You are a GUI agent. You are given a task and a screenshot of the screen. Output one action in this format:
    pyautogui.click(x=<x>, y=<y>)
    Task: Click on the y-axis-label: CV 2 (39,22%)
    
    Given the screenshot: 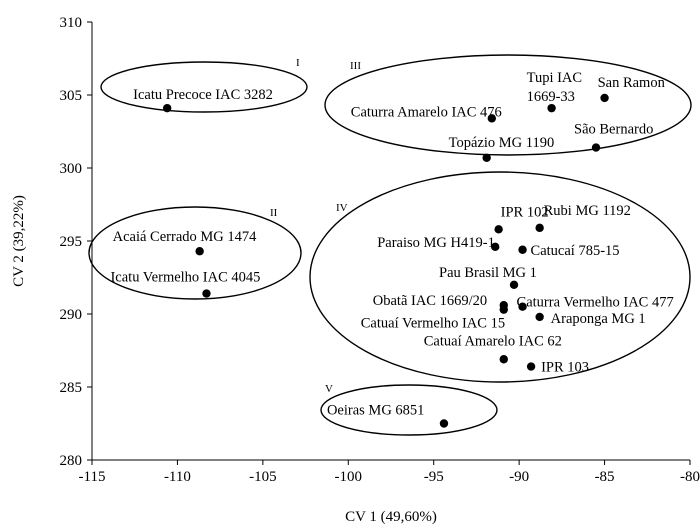 What is the action you would take?
    pyautogui.click(x=19, y=241)
    